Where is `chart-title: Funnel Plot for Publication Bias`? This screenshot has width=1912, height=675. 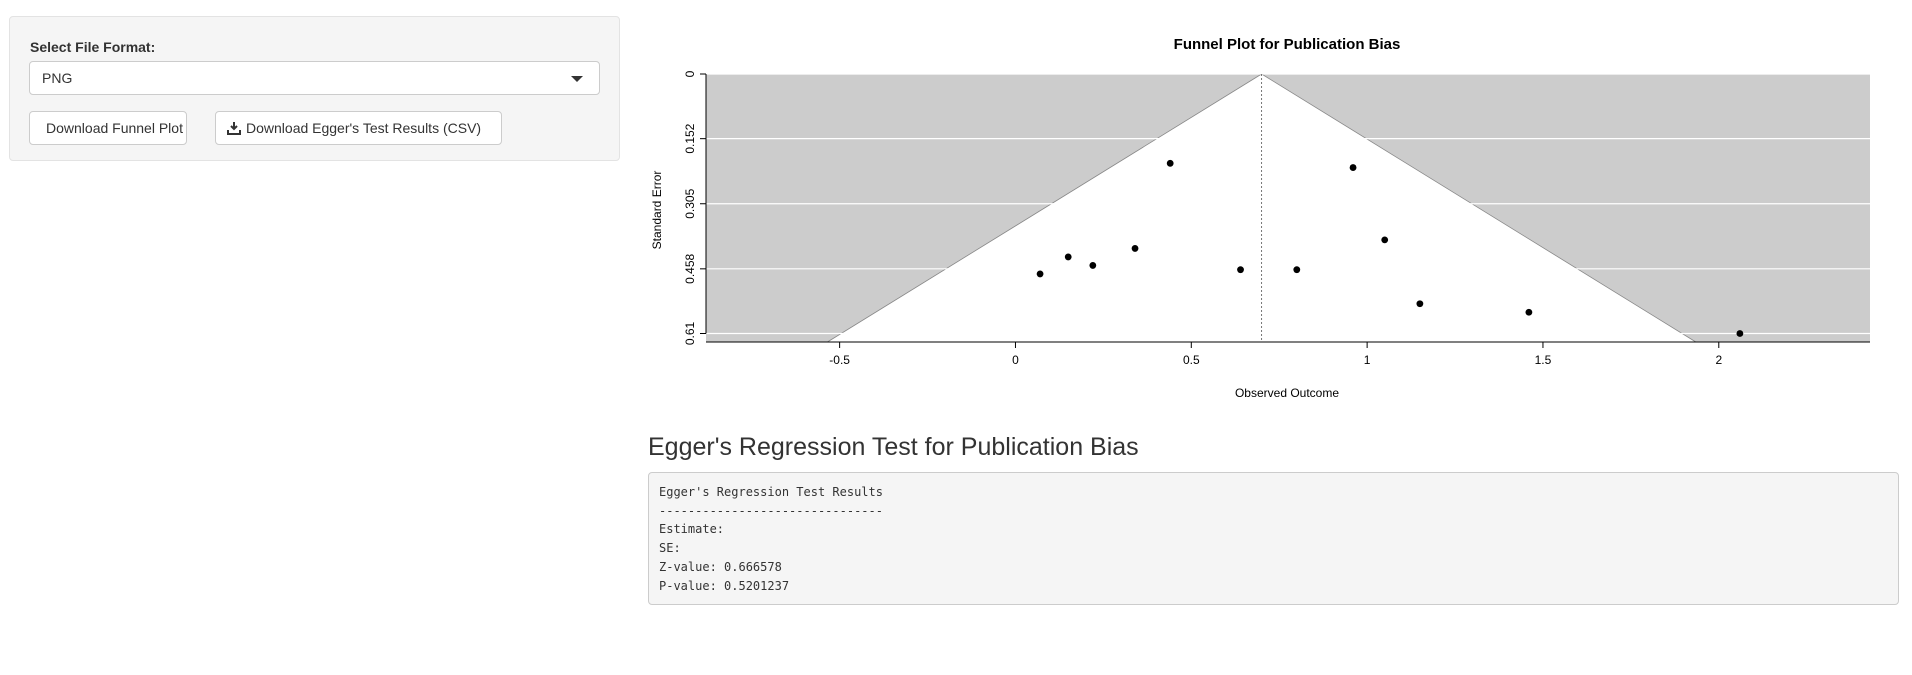 chart-title: Funnel Plot for Publication Bias is located at coordinates (1287, 44).